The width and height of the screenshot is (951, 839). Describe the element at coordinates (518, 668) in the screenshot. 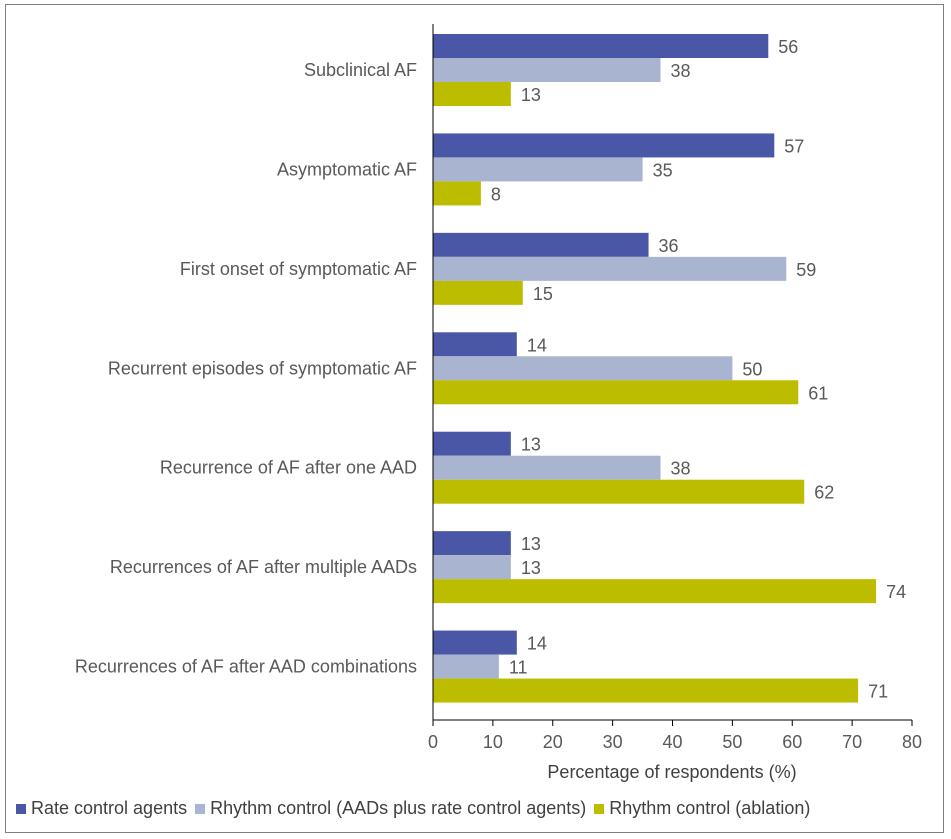

I see `bar-value-label: 11` at that location.